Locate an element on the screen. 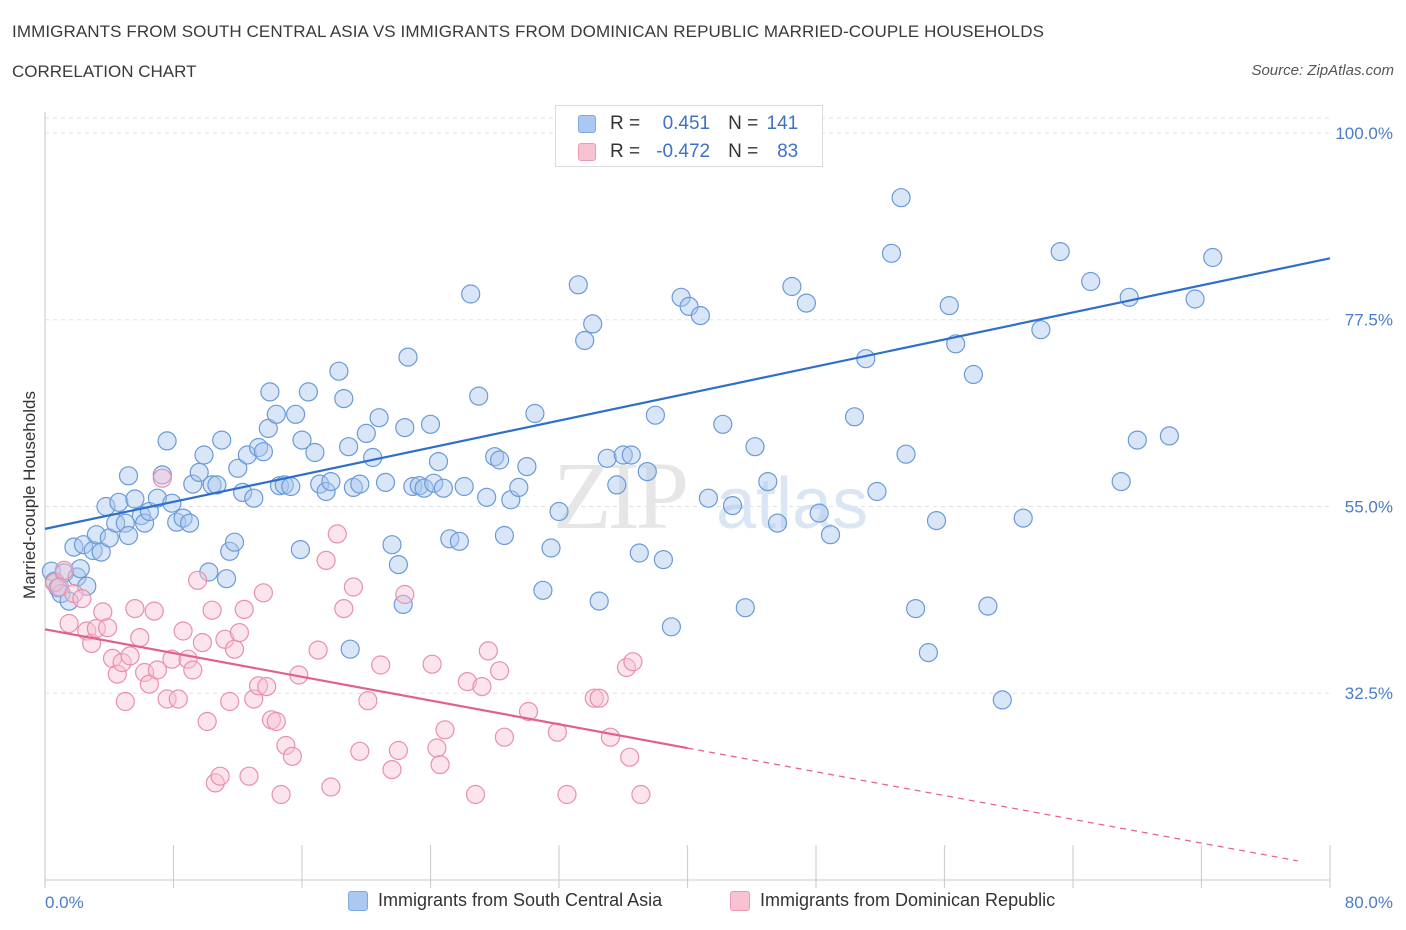 This screenshot has width=1406, height=930. legend-n-label: N = is located at coordinates (743, 151).